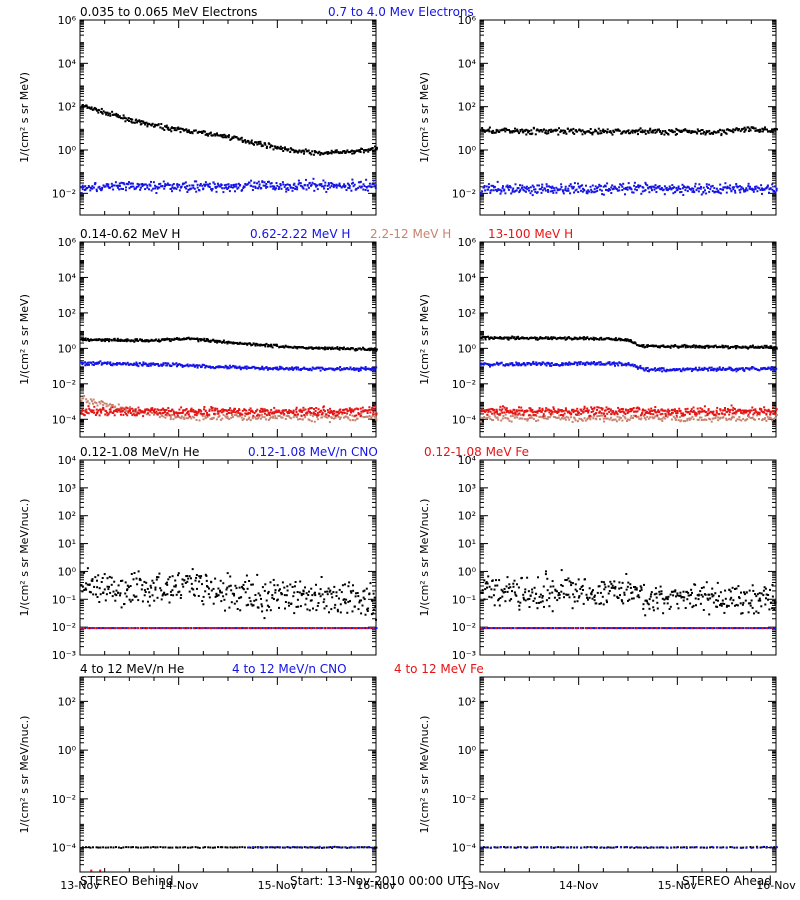 The height and width of the screenshot is (900, 800). Describe the element at coordinates (467, 277) in the screenshot. I see `y-tick-label: 10⁴` at that location.